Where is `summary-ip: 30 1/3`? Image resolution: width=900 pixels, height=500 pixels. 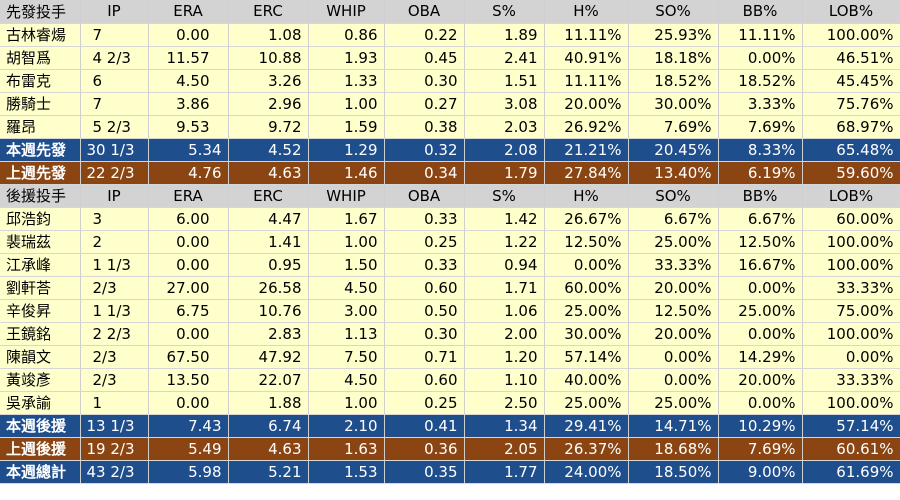
summary-ip: 30 1/3 is located at coordinates (114, 150).